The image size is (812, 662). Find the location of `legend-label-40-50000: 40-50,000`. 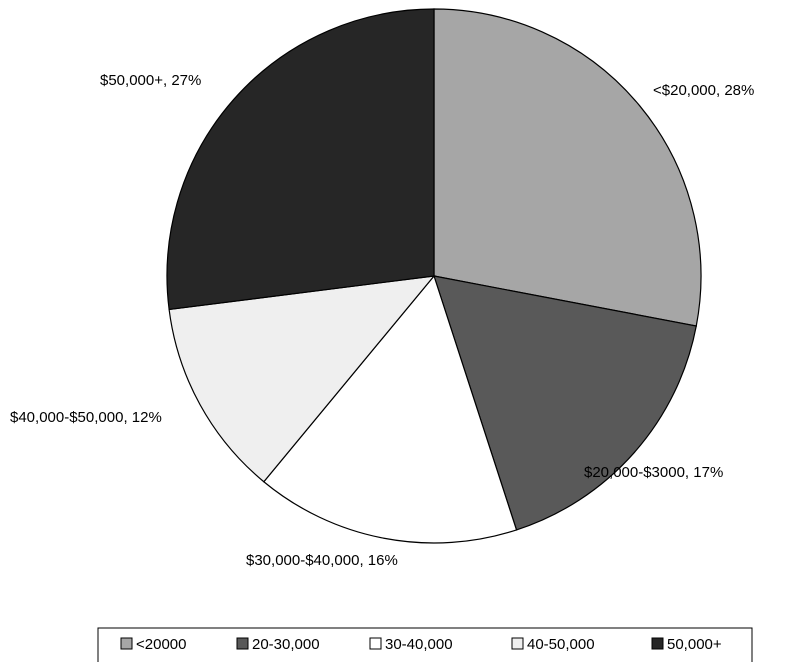

legend-label-40-50000: 40-50,000 is located at coordinates (561, 644).